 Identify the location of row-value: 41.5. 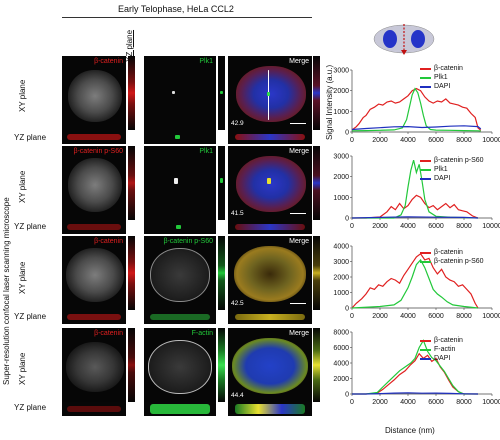
(237, 213).